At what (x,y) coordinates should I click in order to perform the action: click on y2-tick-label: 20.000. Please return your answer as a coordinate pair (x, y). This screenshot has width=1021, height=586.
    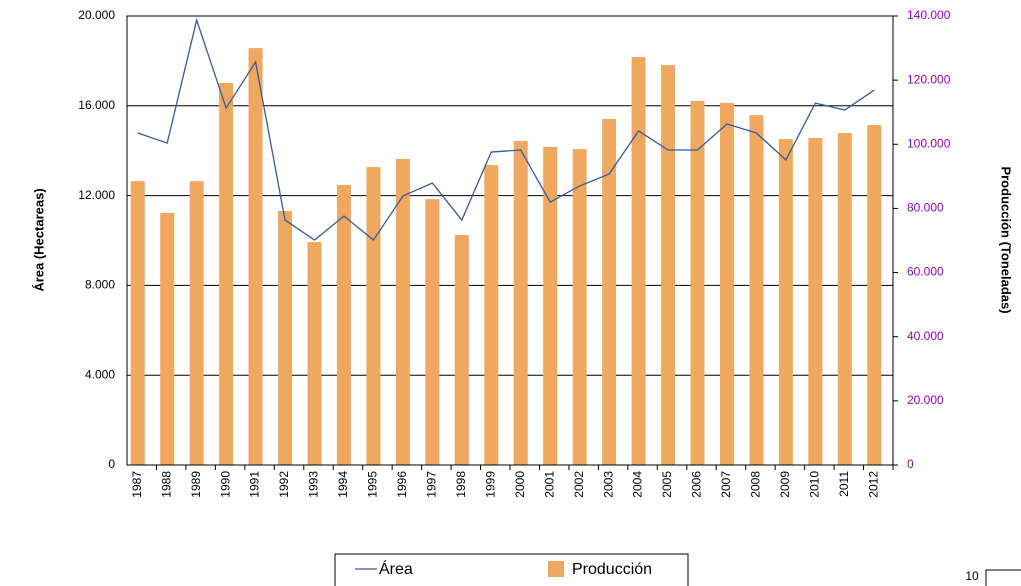
    Looking at the image, I should click on (925, 400).